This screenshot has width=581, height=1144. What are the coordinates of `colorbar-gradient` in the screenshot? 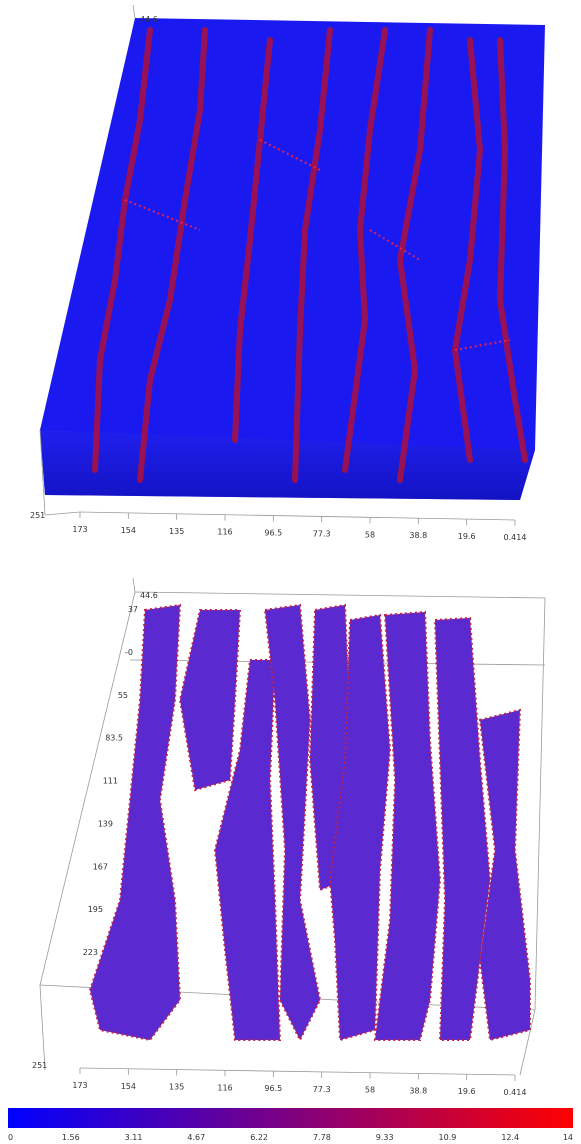 It's located at (290, 1118).